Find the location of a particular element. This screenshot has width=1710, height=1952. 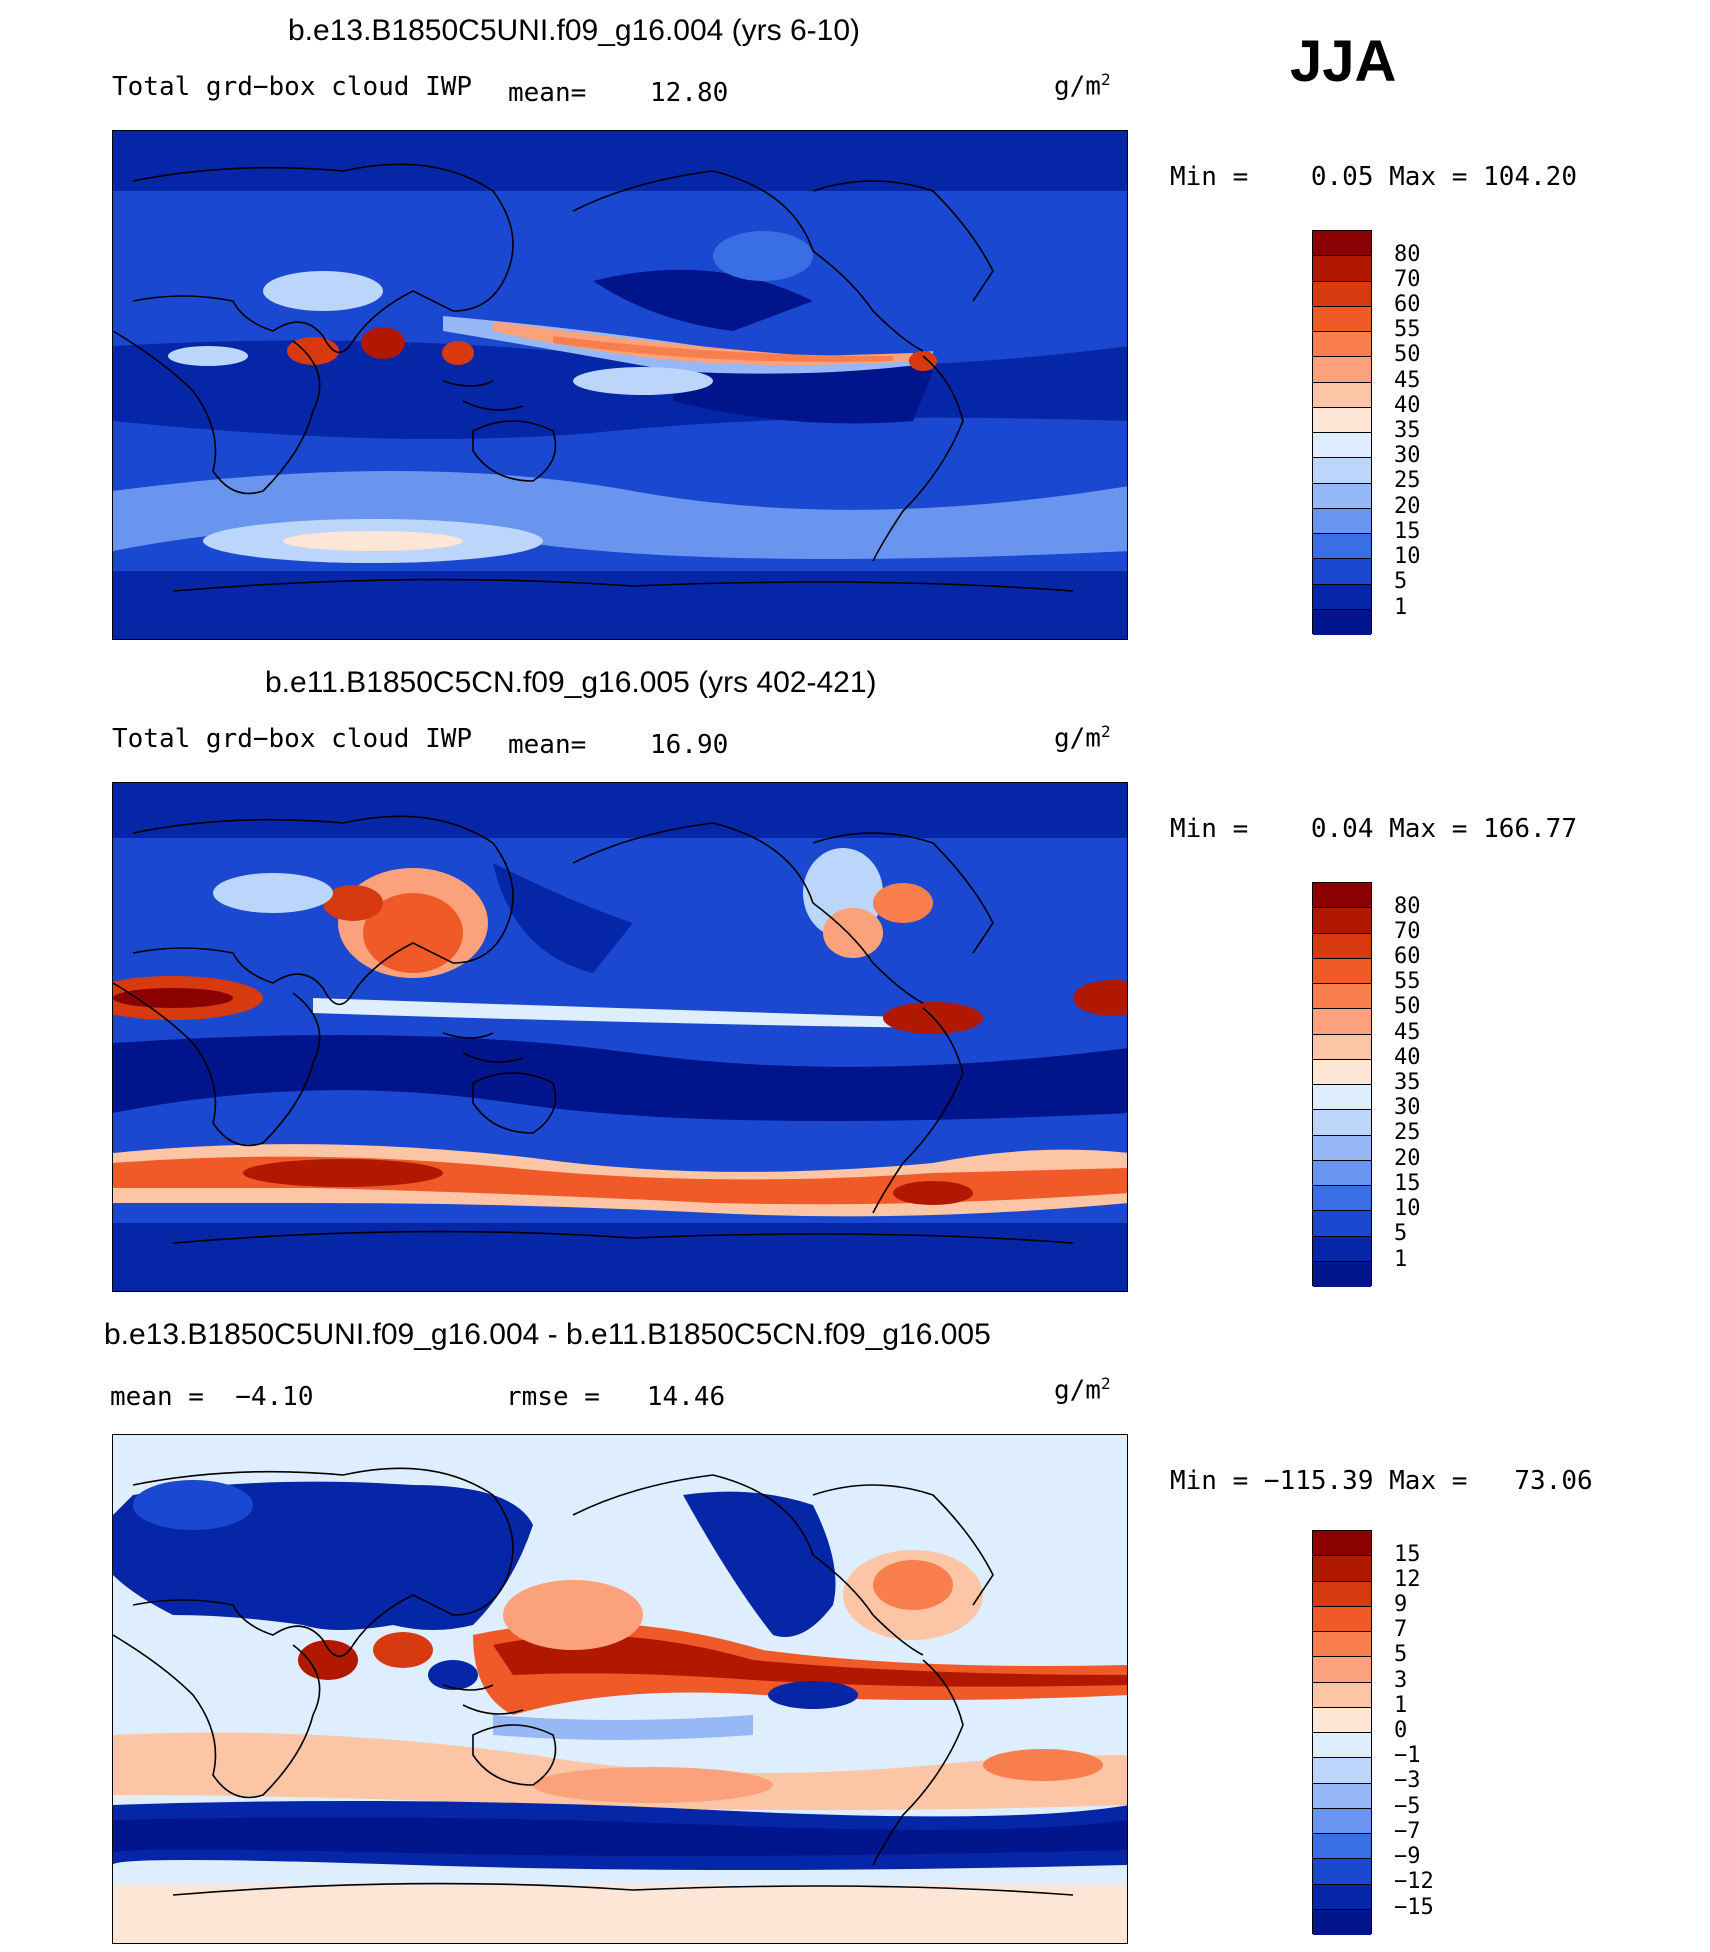

panel-2-min-max: Min = 0.04 Max = 166.77 is located at coordinates (1373, 829).